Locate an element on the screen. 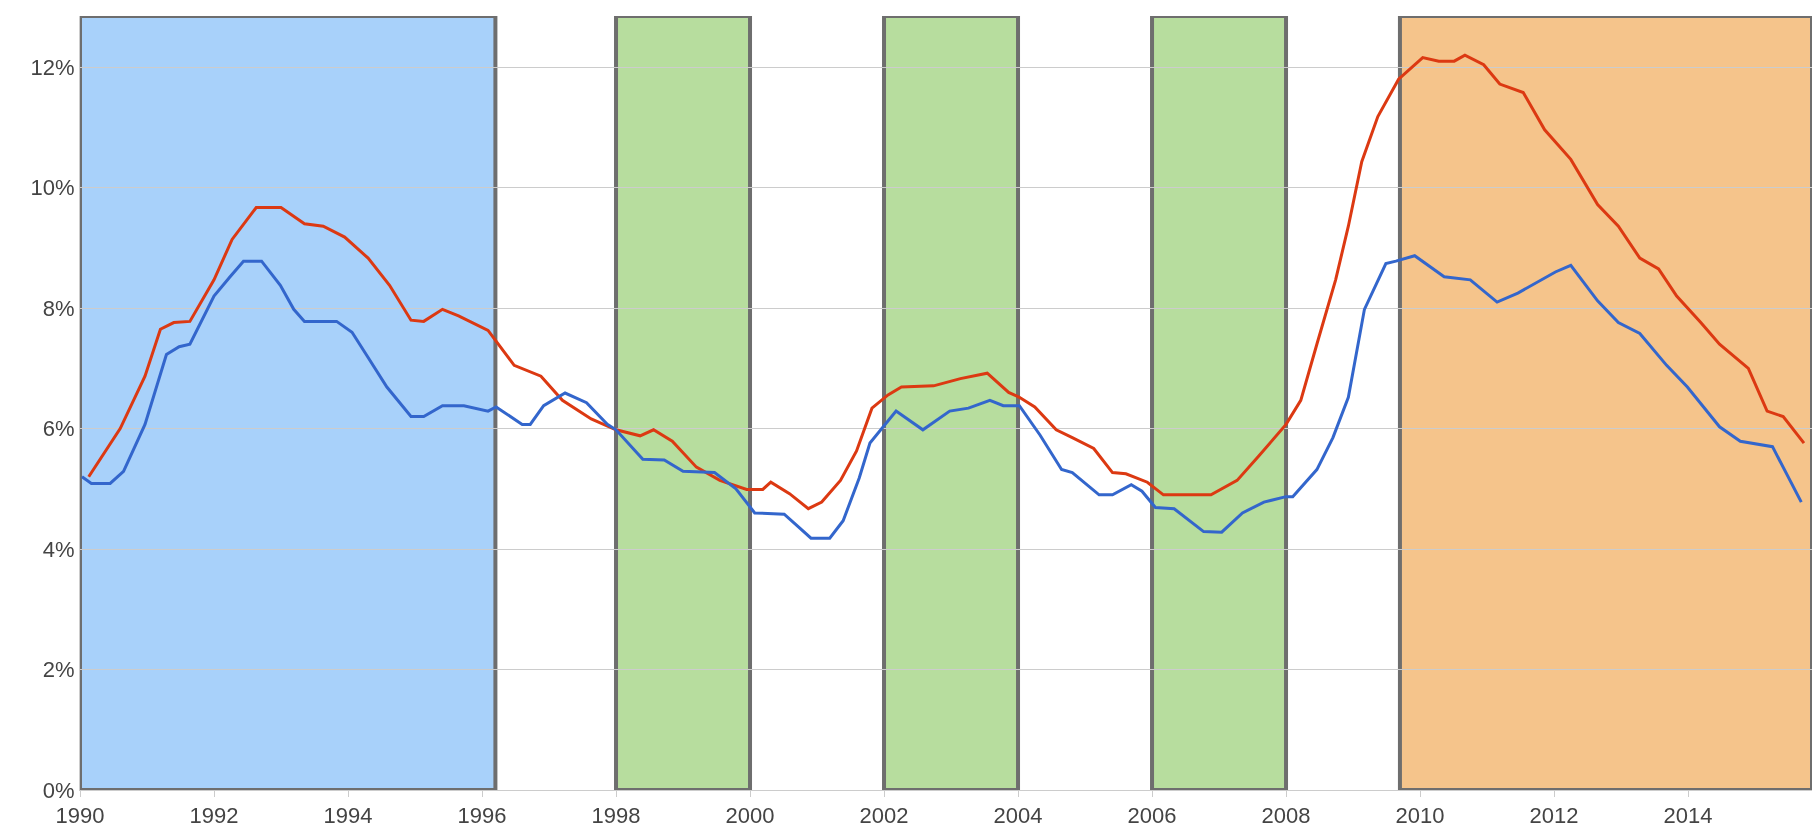  x-tick-label: 1990 is located at coordinates (80, 816).